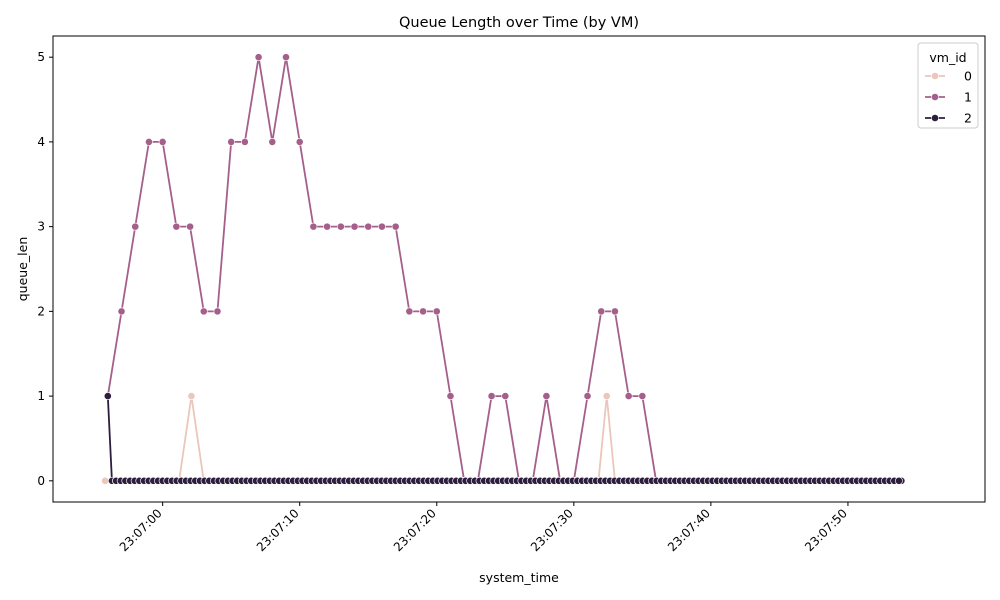 This screenshot has height=600, width=1000. What do you see at coordinates (41, 142) in the screenshot?
I see `y-tick-label: 4` at bounding box center [41, 142].